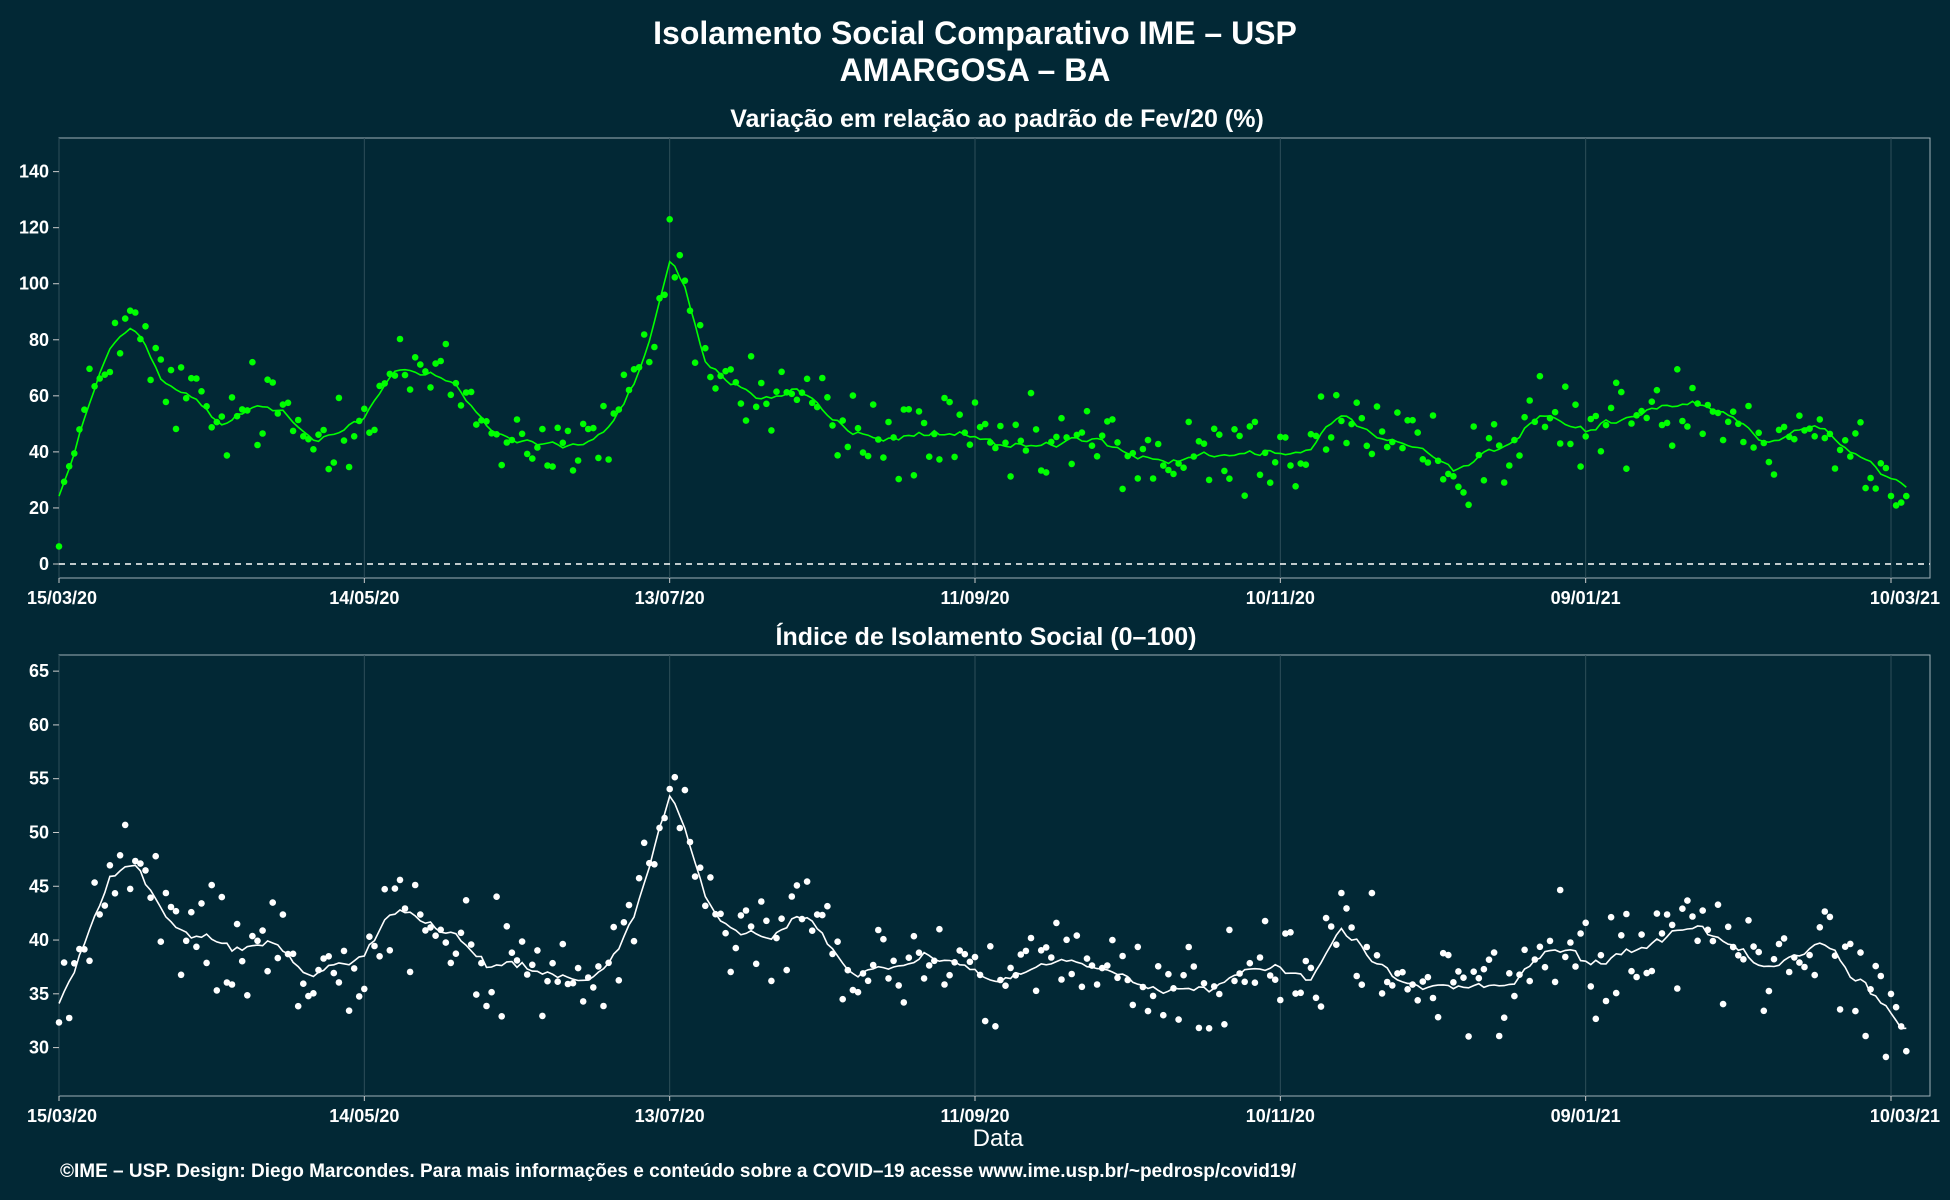  I want to click on y-tick-label: 0, so click(44, 564).